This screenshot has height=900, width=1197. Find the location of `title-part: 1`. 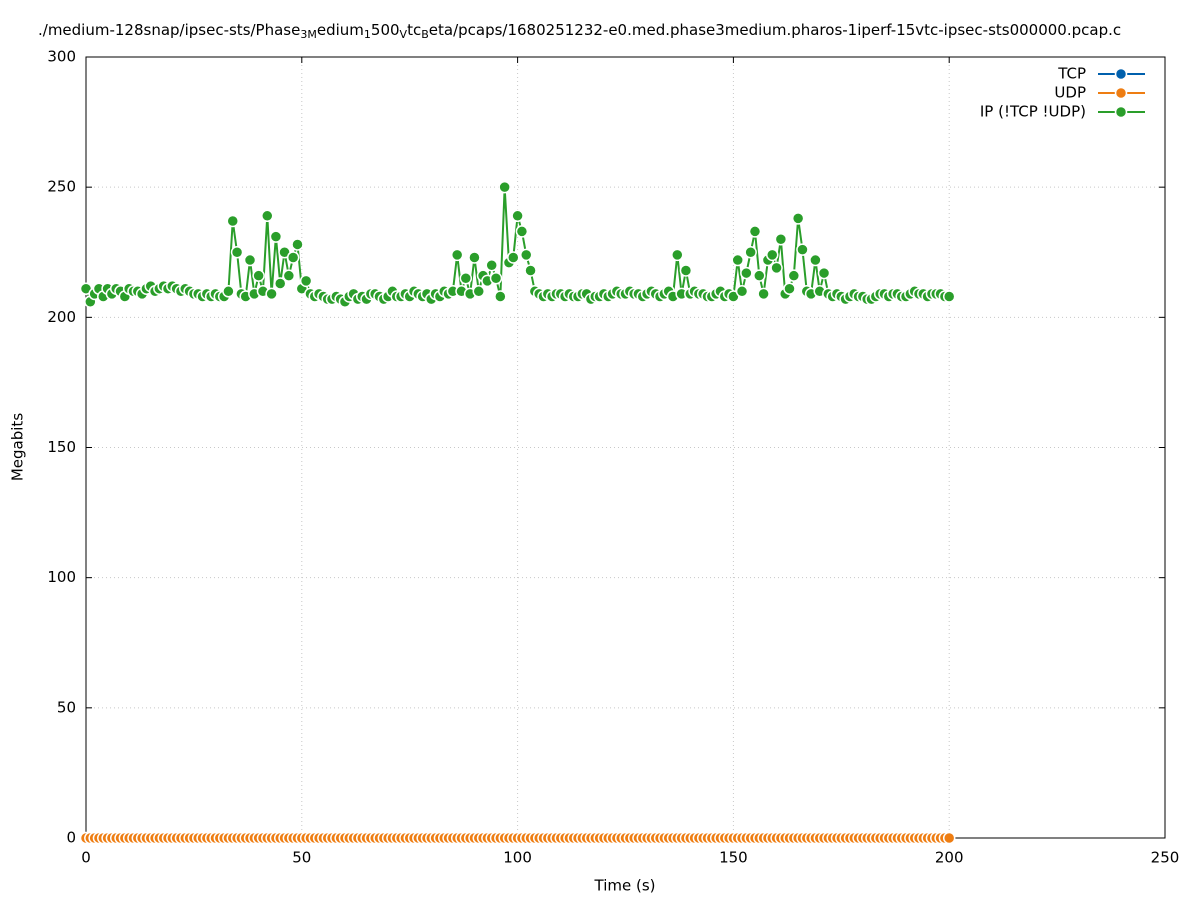

title-part: 1 is located at coordinates (367, 34).